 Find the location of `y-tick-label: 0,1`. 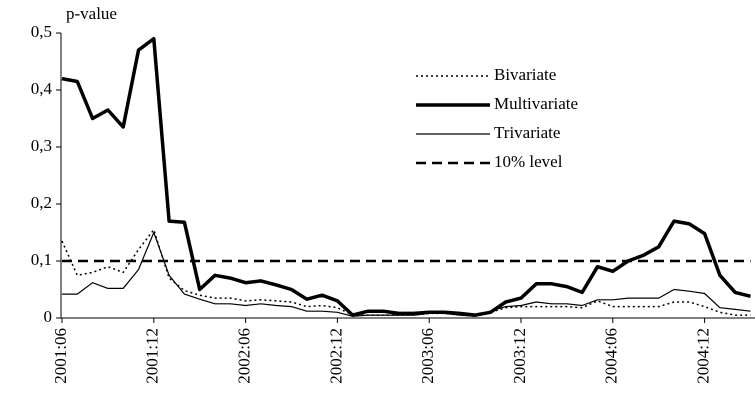

y-tick-label: 0,1 is located at coordinates (41, 259).